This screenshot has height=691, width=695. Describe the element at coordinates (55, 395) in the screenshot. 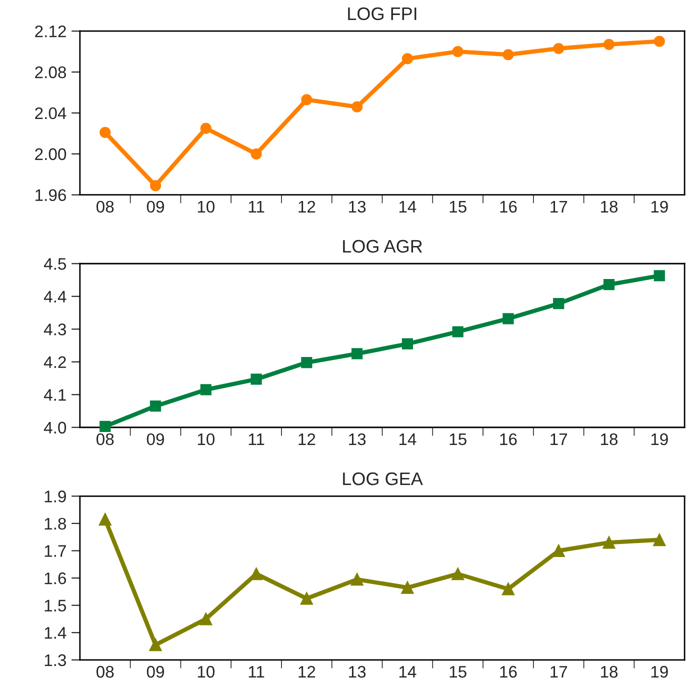

I see `y-tick-label: 4.1` at that location.